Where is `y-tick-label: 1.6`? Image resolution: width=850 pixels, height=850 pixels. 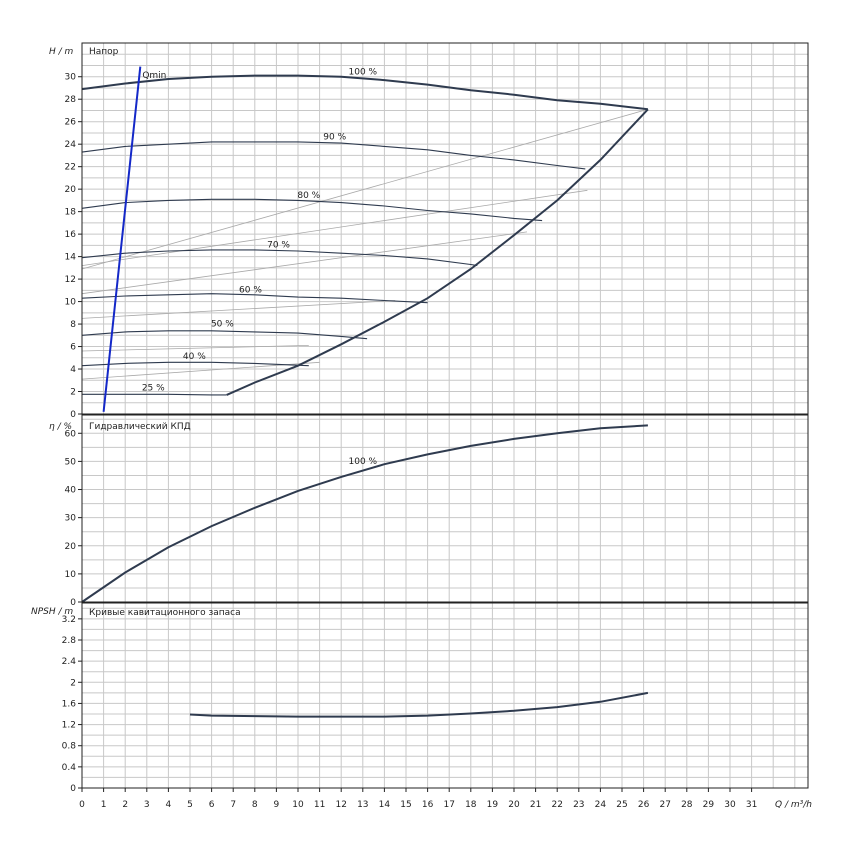 y-tick-label: 1.6 is located at coordinates (69, 704).